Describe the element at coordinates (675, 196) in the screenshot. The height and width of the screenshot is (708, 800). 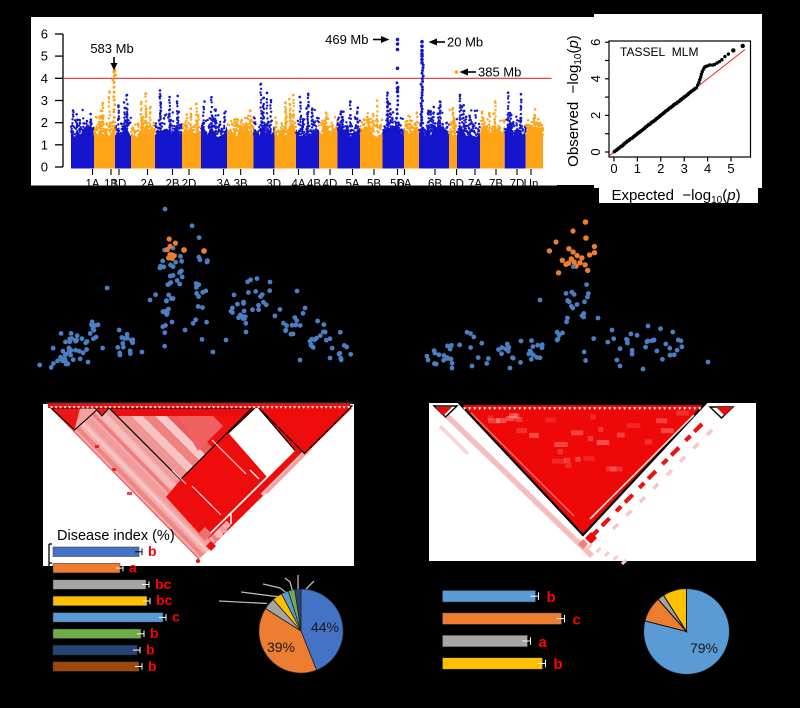
I see `svg-text: Expected −log10(p)` at that location.